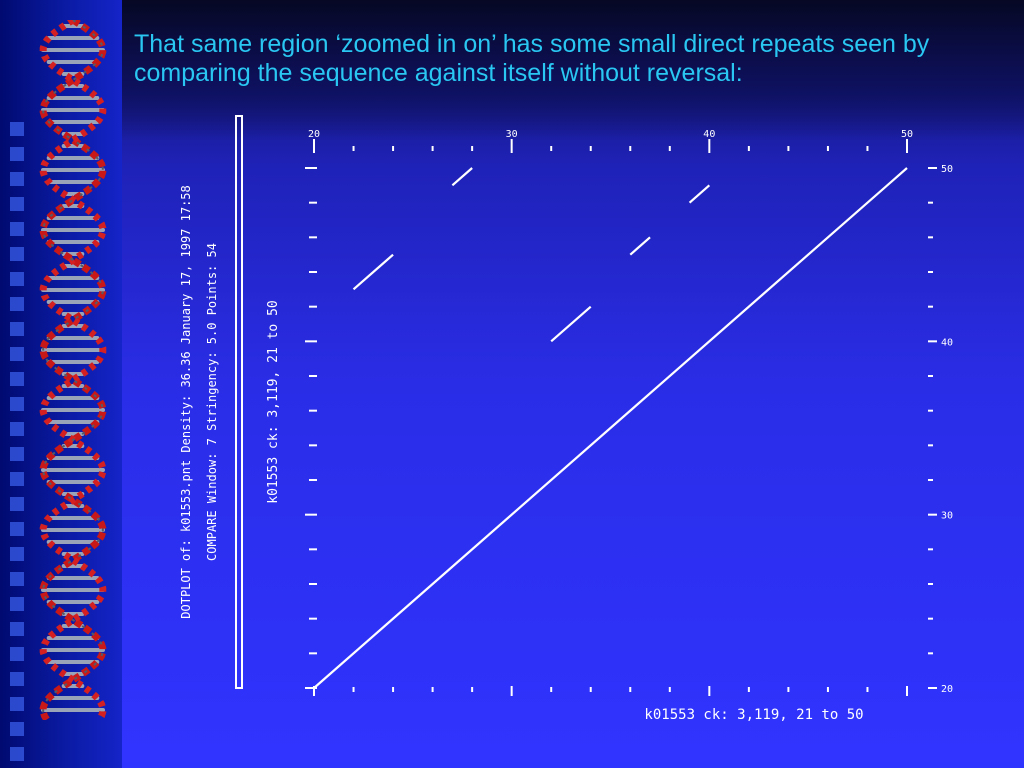  What do you see at coordinates (947, 689) in the screenshot?
I see `right-tick-label: 20` at bounding box center [947, 689].